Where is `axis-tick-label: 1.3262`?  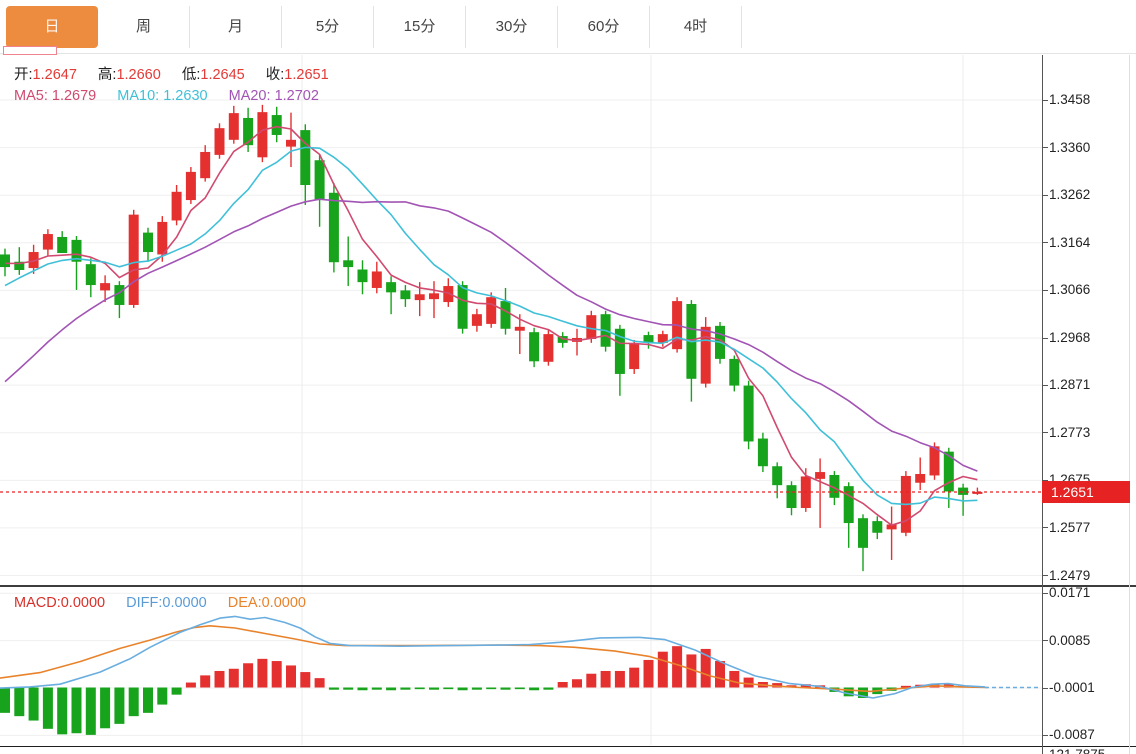 axis-tick-label: 1.3262 is located at coordinates (1070, 195).